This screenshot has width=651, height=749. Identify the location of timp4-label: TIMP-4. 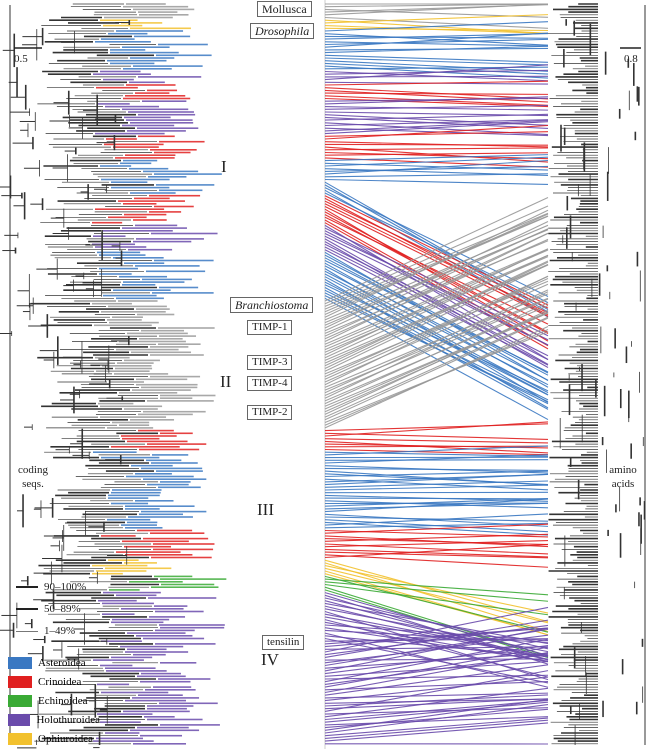
(270, 384).